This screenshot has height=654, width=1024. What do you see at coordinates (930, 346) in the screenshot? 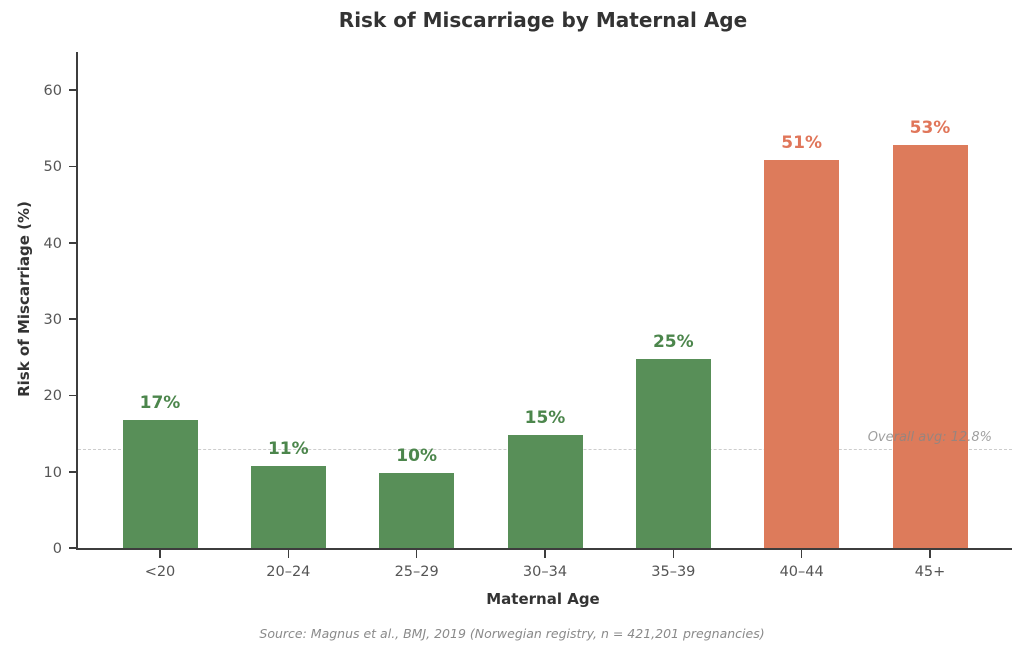
I see `bar-45+` at bounding box center [930, 346].